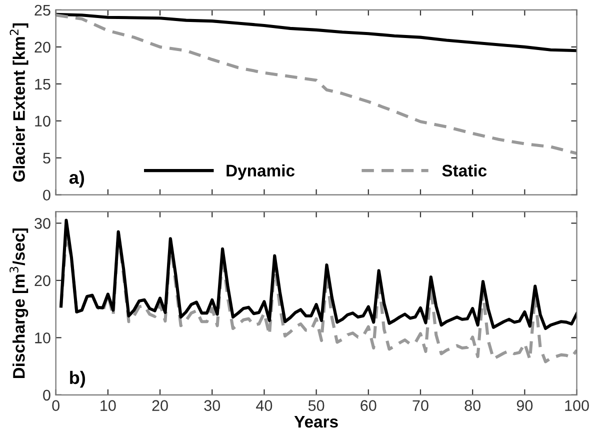 This screenshot has height=433, width=594. What do you see at coordinates (264, 405) in the screenshot?
I see `x-tick-label: 40` at bounding box center [264, 405].